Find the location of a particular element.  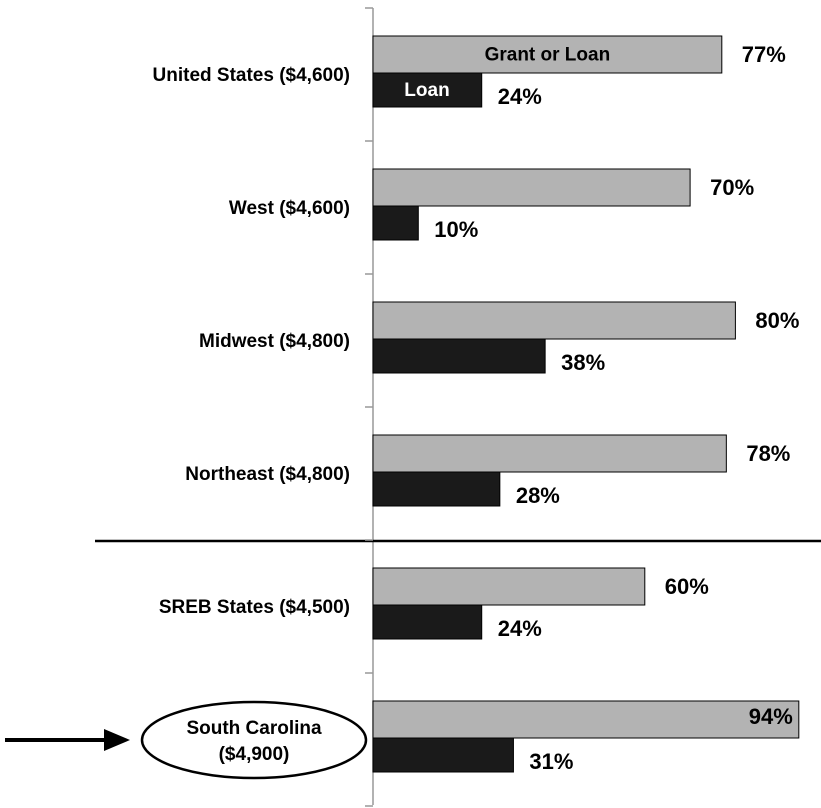

value-label: 77% is located at coordinates (764, 54).